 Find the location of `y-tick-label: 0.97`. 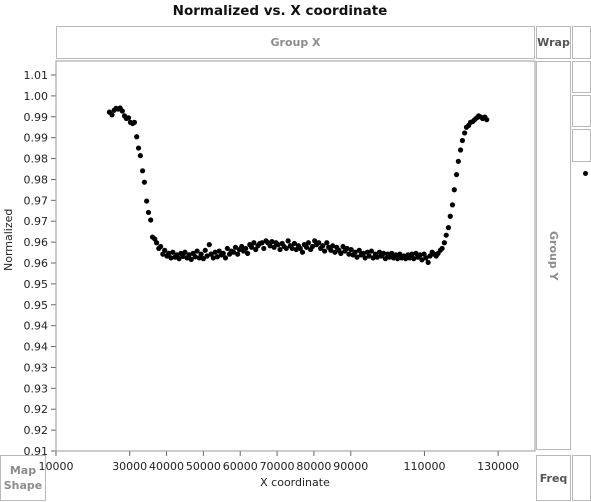

y-tick-label: 0.97 is located at coordinates (36, 200).